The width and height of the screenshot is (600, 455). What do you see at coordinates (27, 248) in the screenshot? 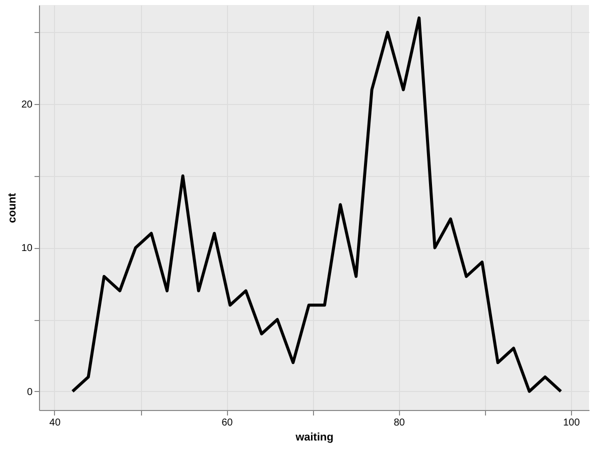
I see `y-tick-label: 10` at bounding box center [27, 248].